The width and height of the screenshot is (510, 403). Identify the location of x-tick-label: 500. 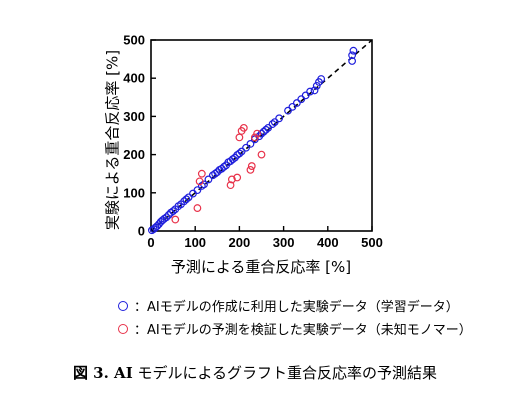
(372, 242).